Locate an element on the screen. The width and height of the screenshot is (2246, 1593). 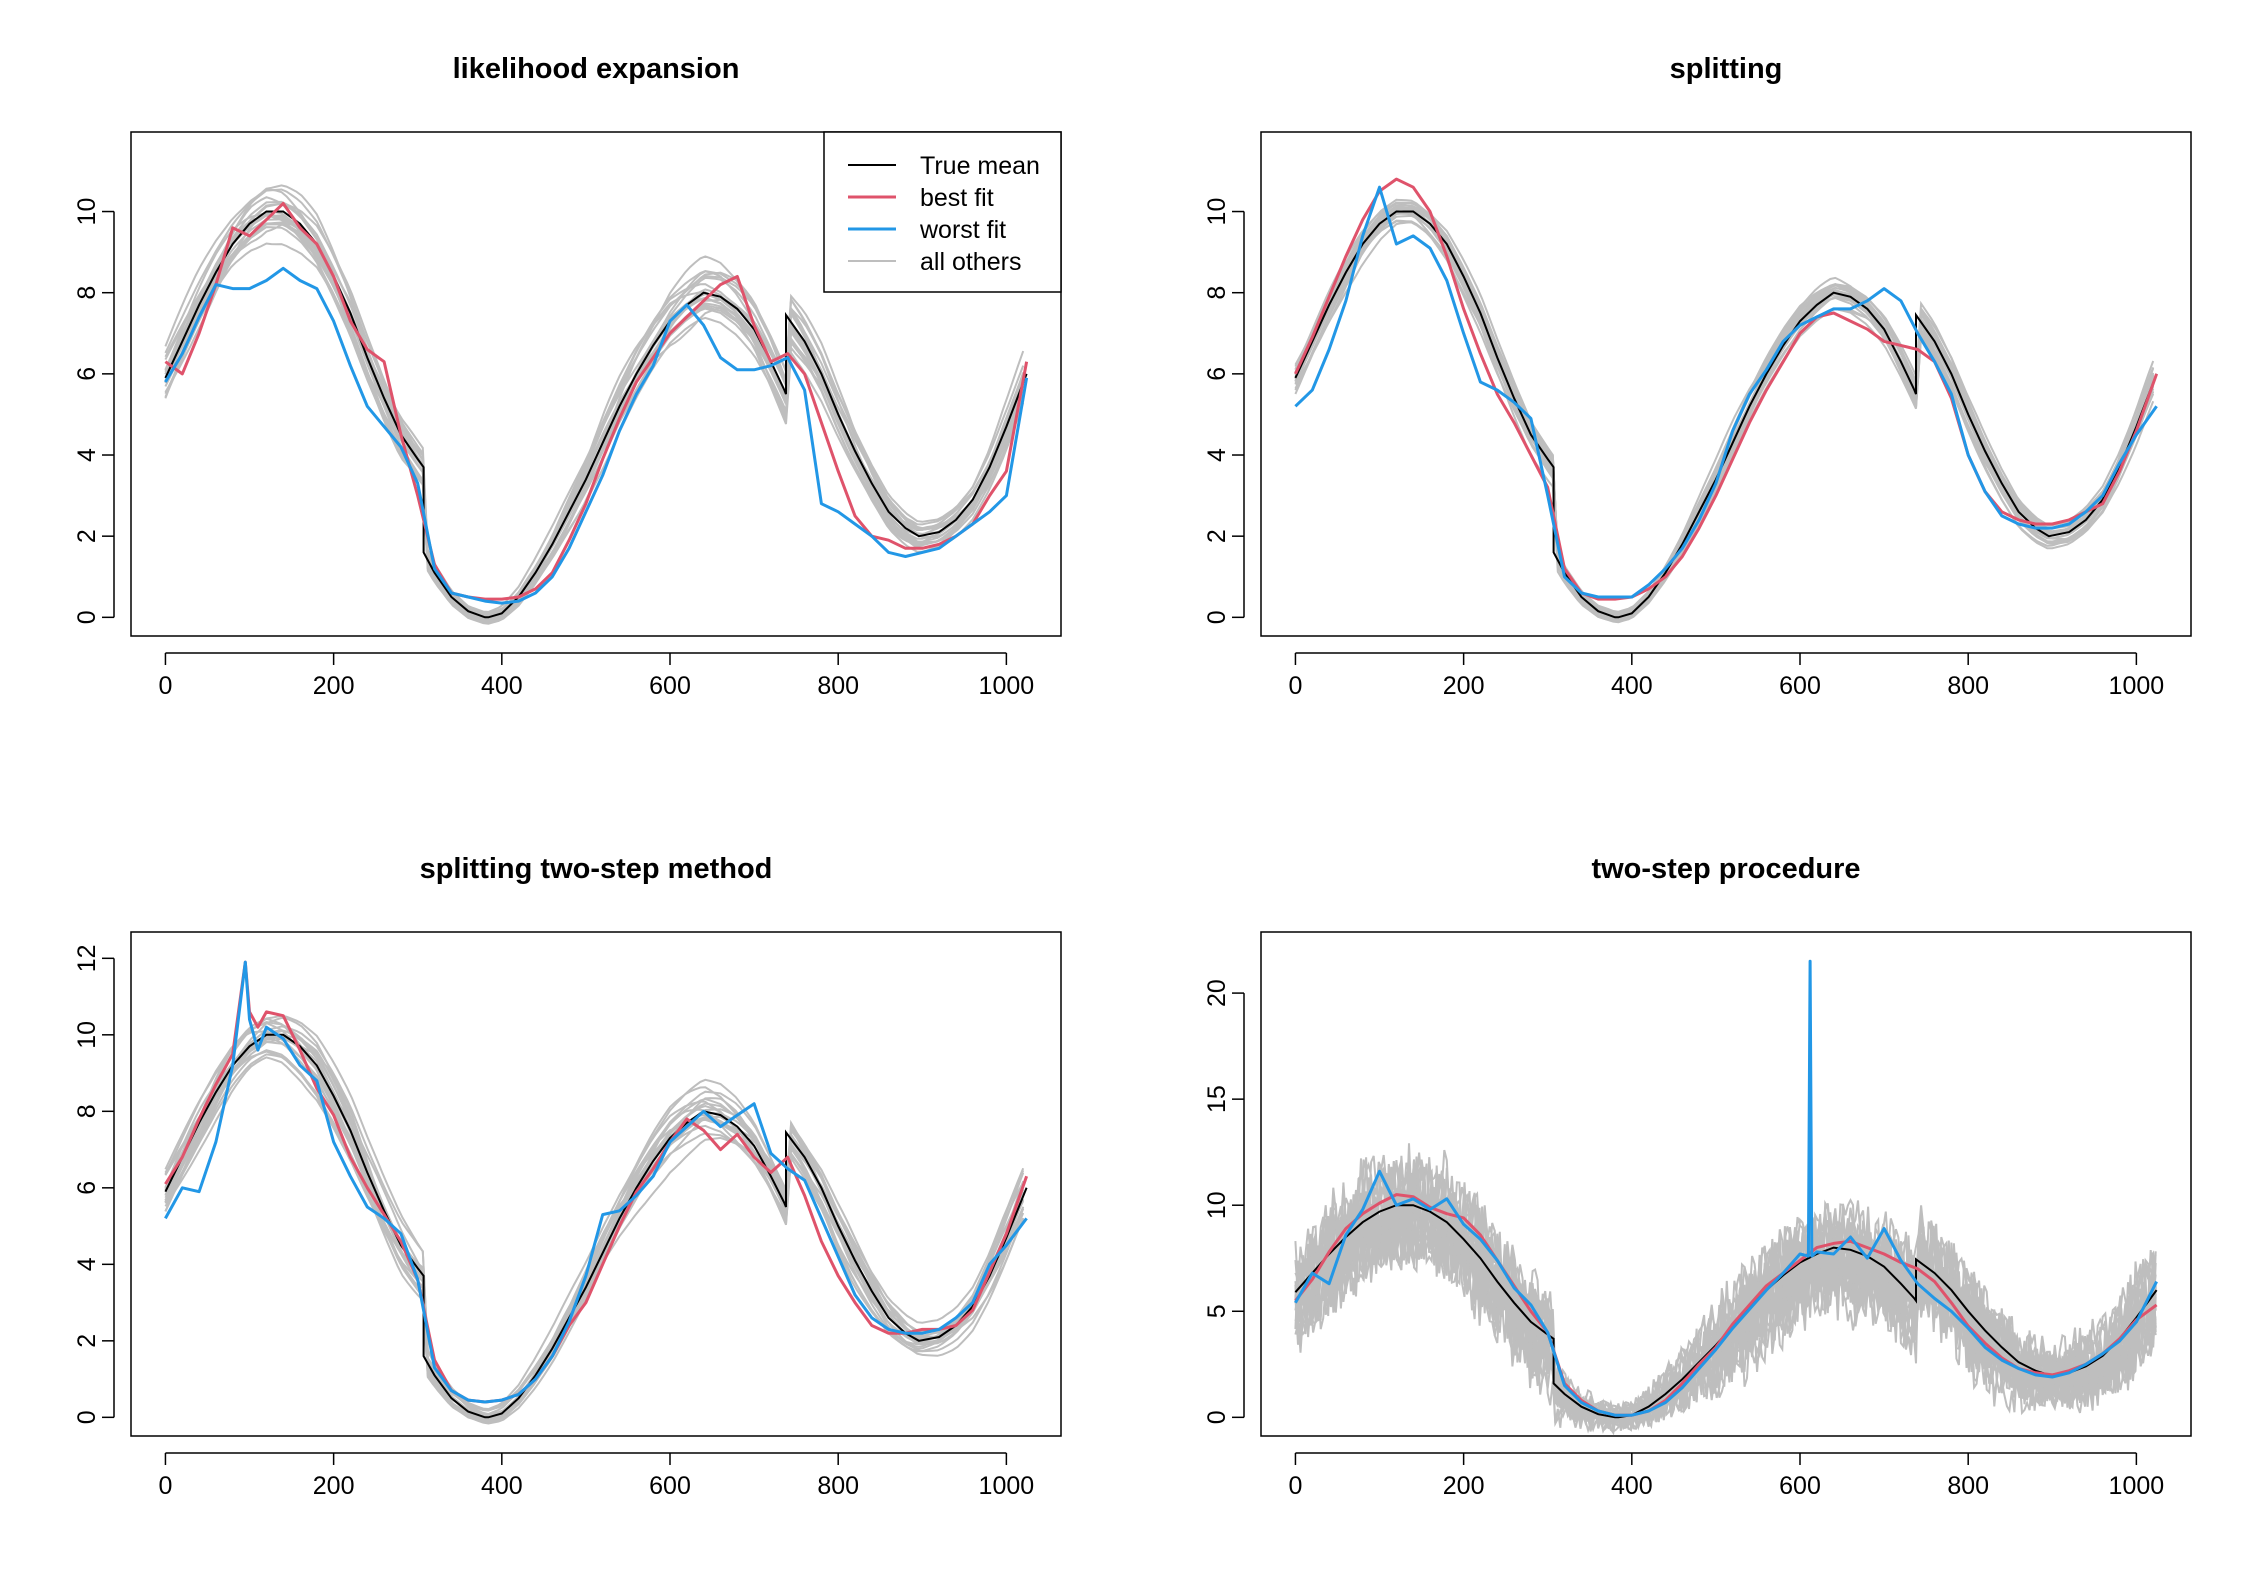
panel-title: splitting is located at coordinates (1726, 69).